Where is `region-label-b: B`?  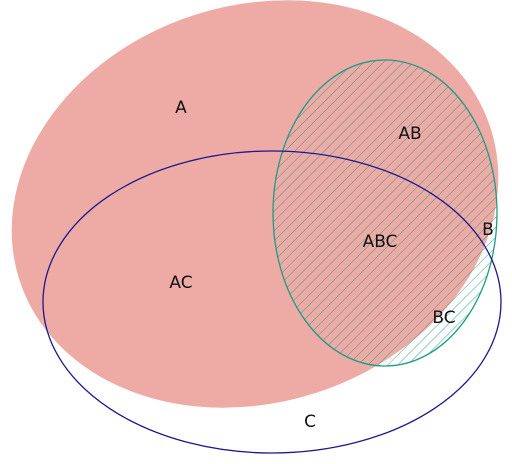 region-label-b: B is located at coordinates (488, 230).